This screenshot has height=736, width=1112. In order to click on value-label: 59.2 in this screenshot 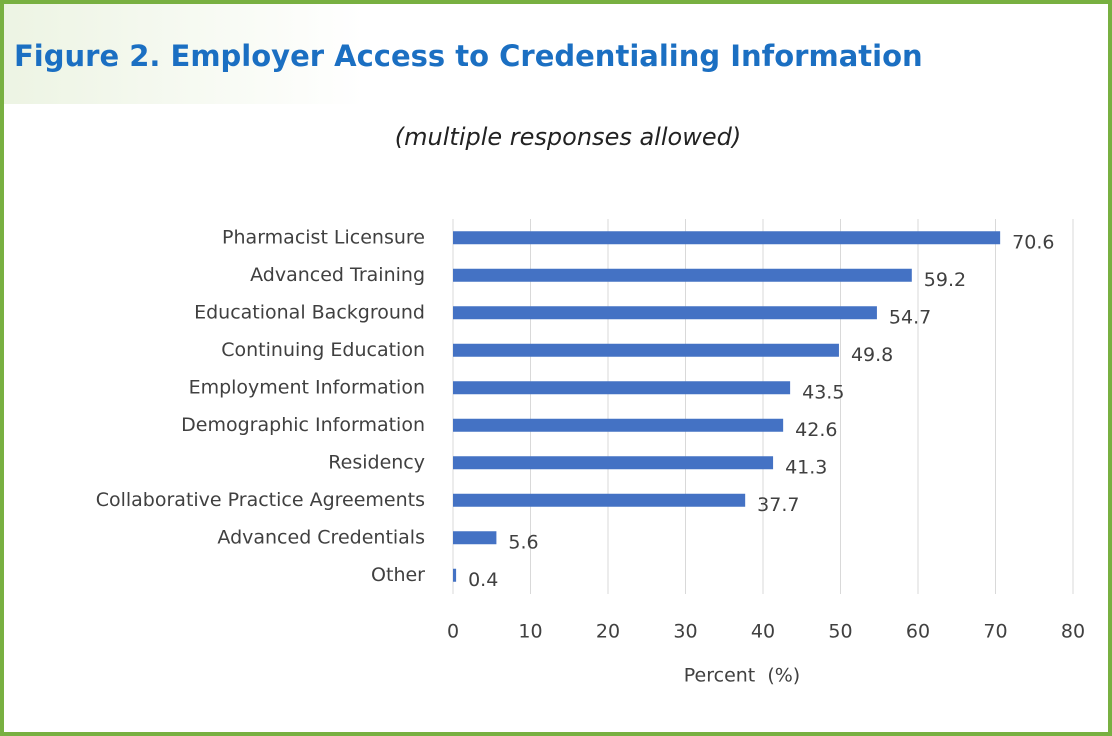, I will do `click(945, 280)`.